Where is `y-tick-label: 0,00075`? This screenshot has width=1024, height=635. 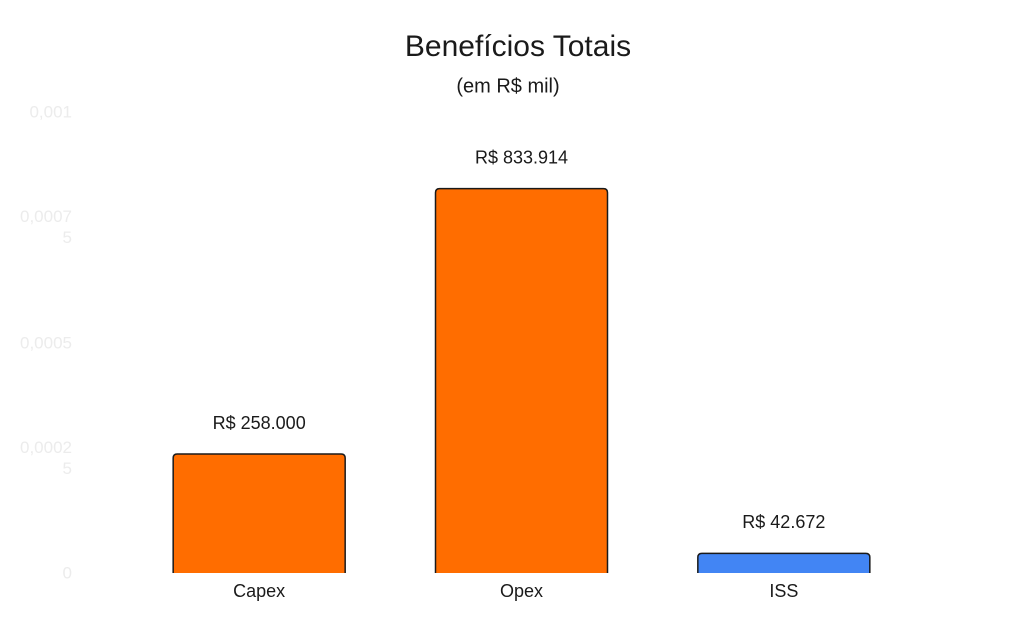 y-tick-label: 0,00075 is located at coordinates (46, 227).